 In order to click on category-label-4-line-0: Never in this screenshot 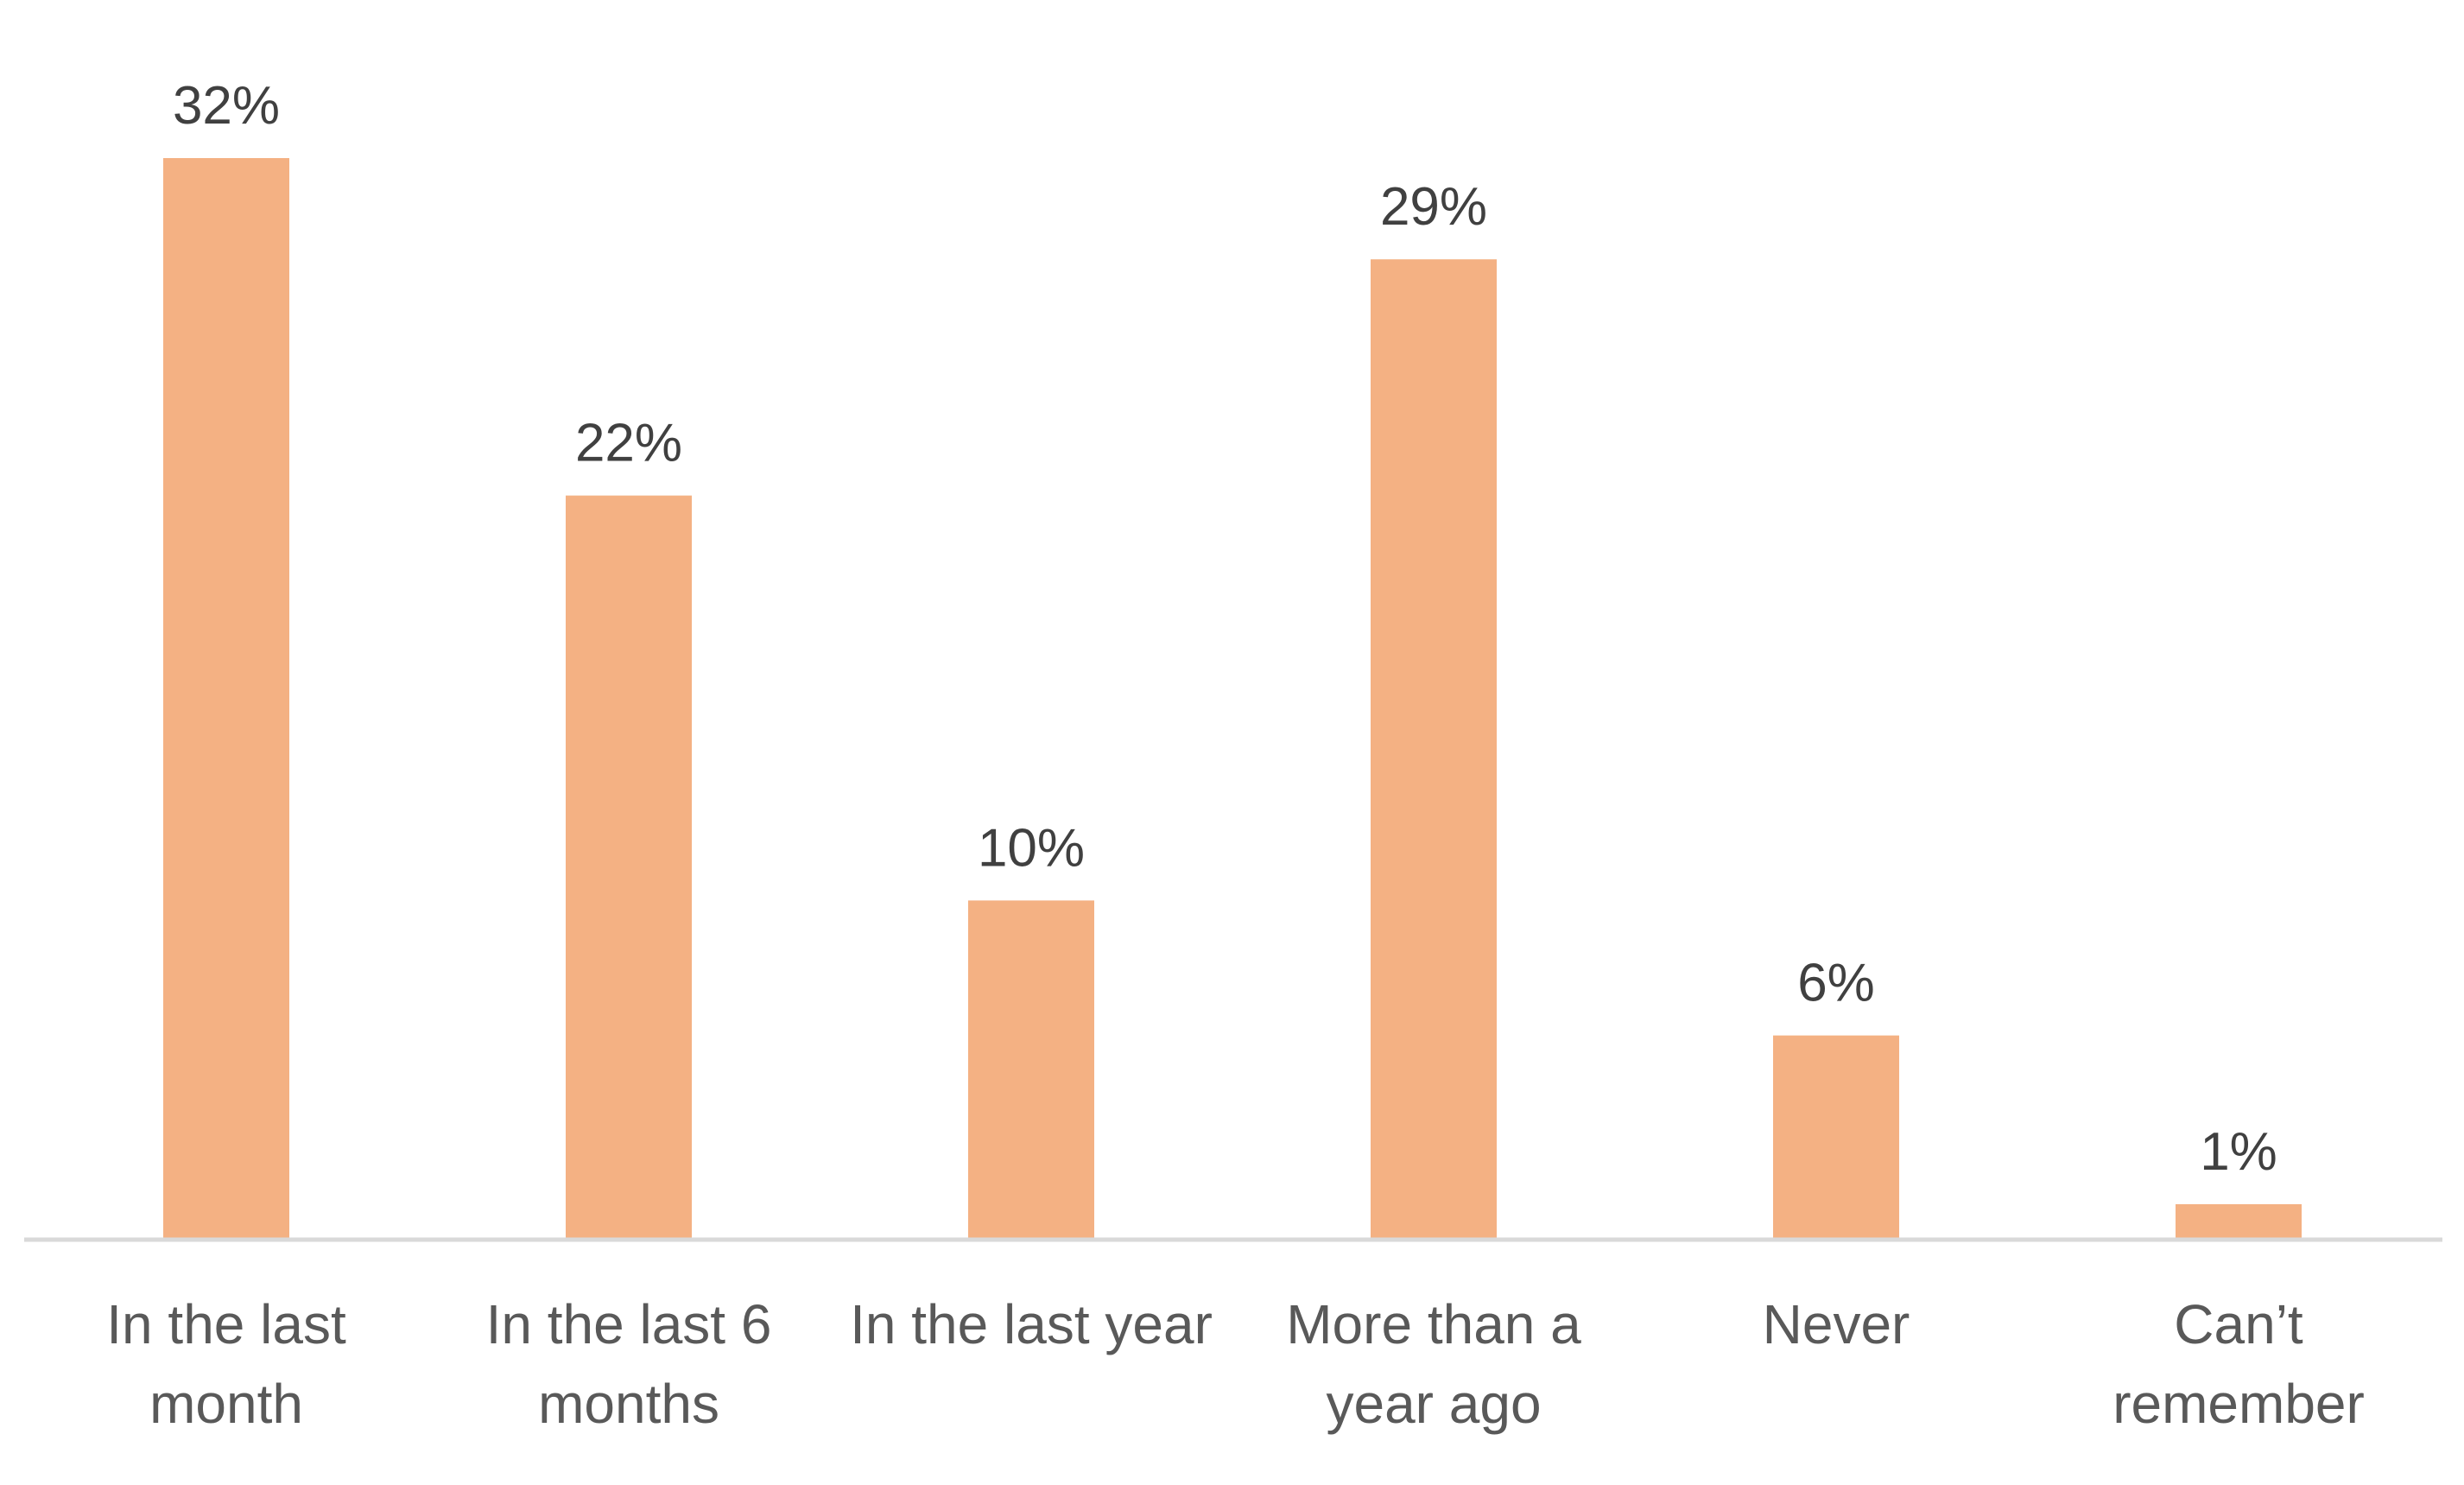, I will do `click(1836, 1324)`.